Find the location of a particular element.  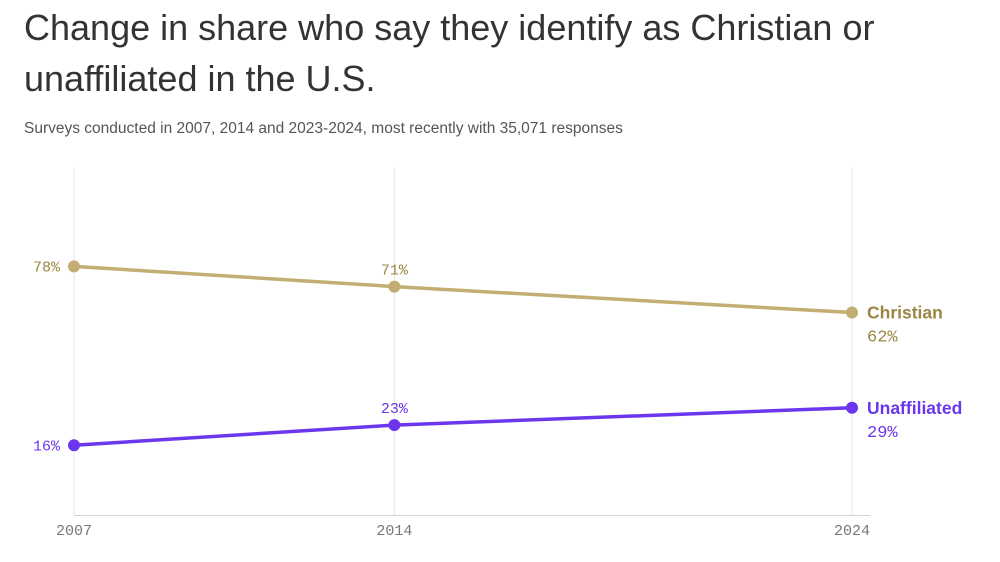

x-tick-label: 2007 is located at coordinates (74, 531).